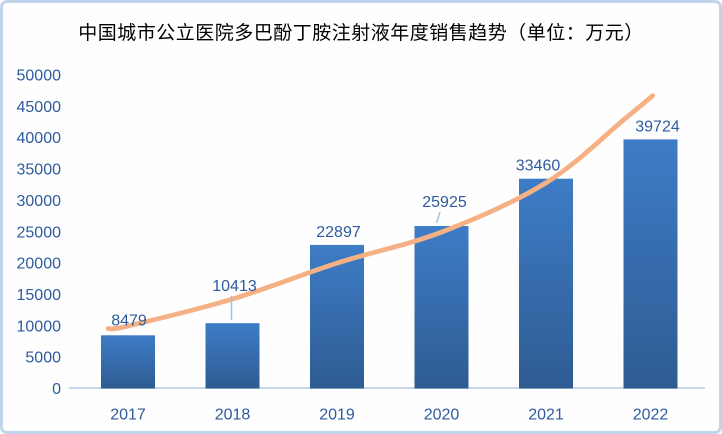  What do you see at coordinates (232, 356) in the screenshot?
I see `bar-2018` at bounding box center [232, 356].